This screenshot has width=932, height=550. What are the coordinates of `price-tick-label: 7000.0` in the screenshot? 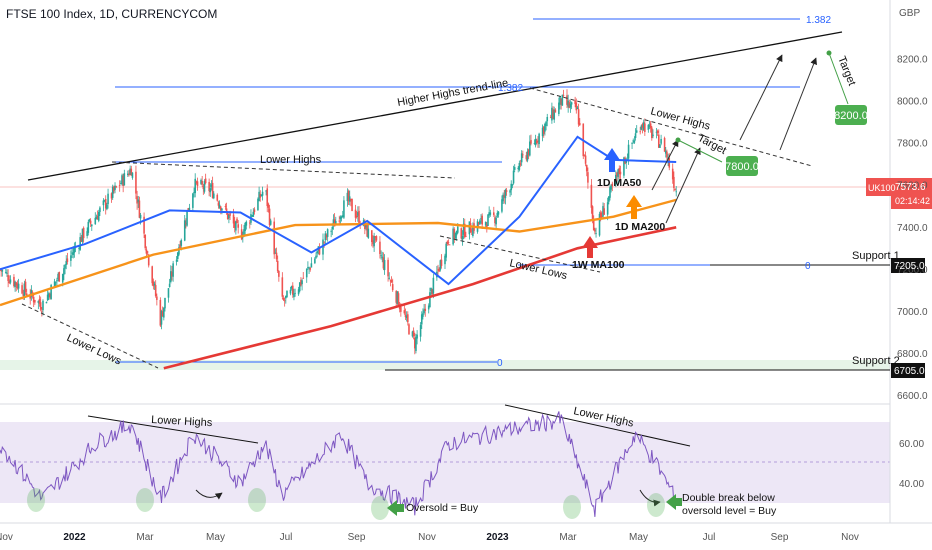 It's located at (912, 312).